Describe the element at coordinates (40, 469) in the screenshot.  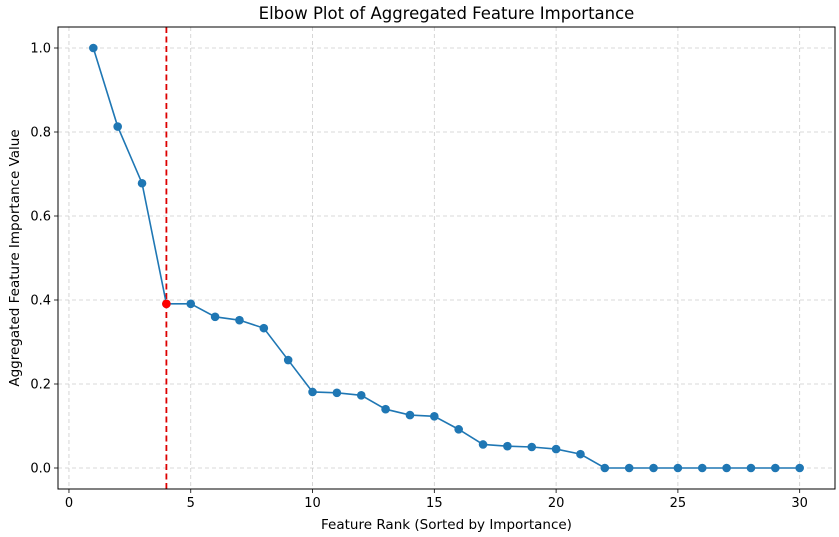
I see `y-tick-label: 0.0` at that location.